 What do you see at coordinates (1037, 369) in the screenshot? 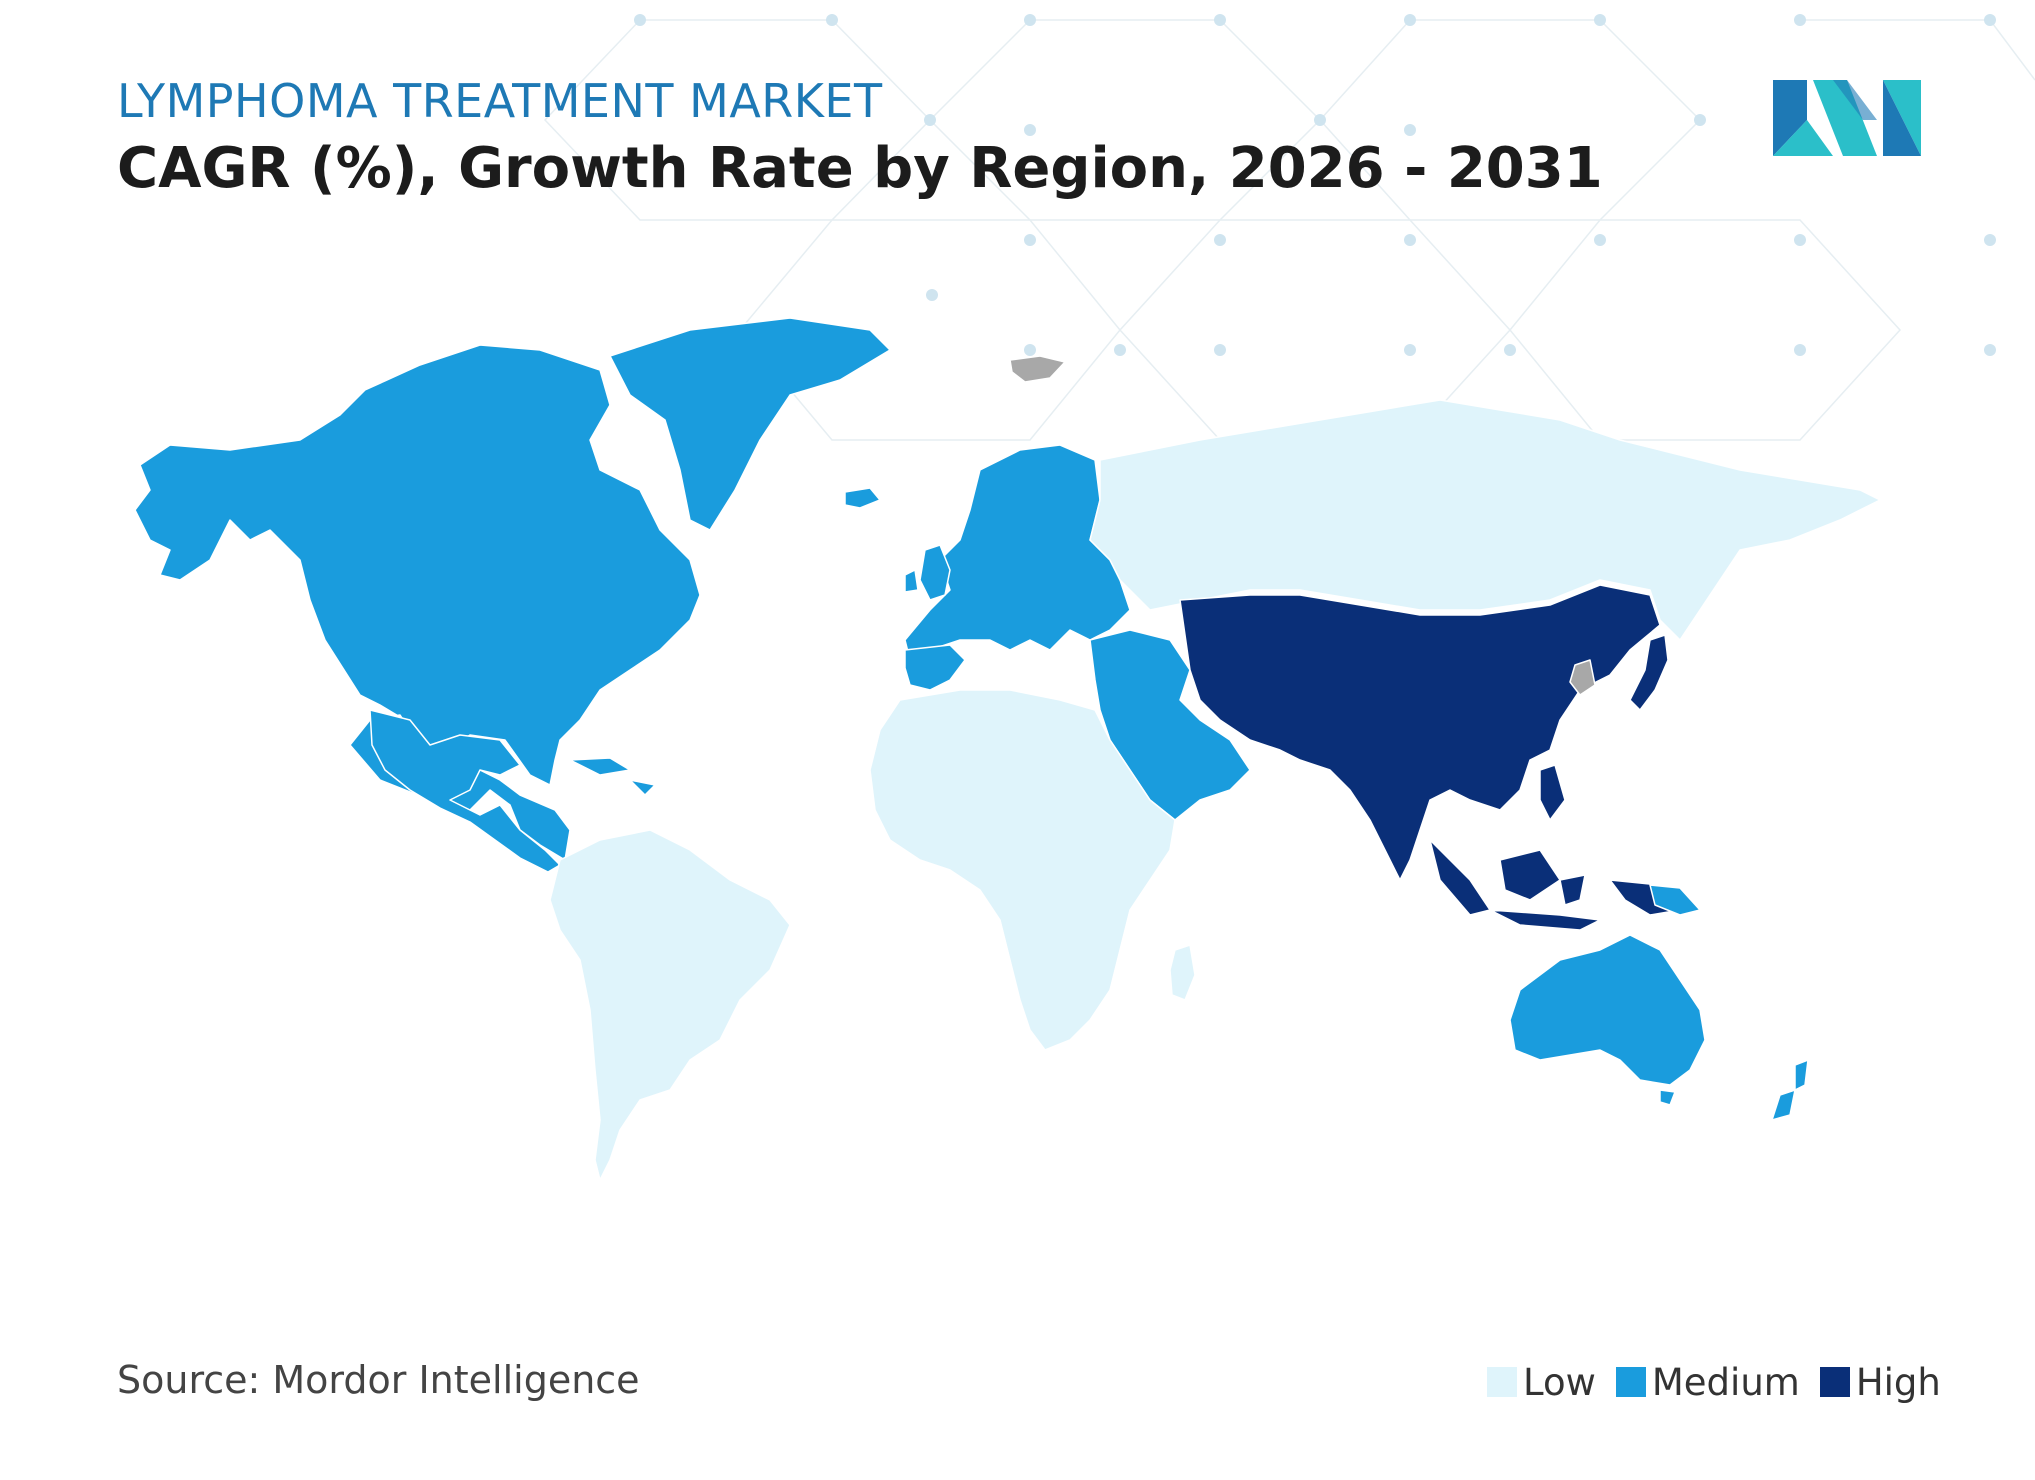
I see `region-svalbard` at bounding box center [1037, 369].